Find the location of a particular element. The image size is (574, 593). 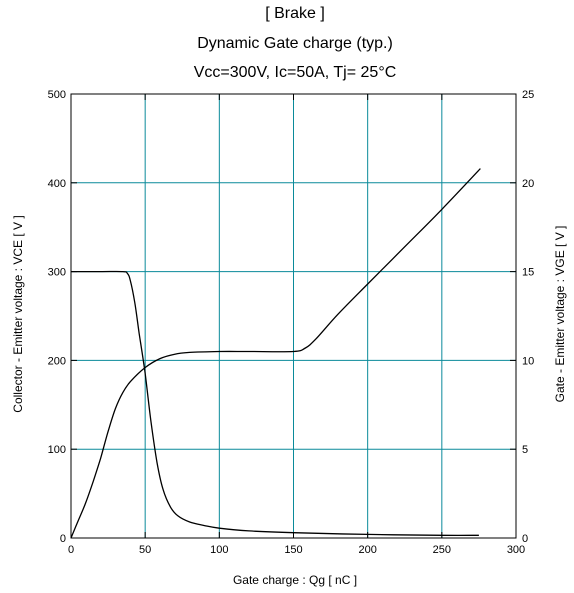

y-right-tick-label-2: 10 is located at coordinates (528, 361).